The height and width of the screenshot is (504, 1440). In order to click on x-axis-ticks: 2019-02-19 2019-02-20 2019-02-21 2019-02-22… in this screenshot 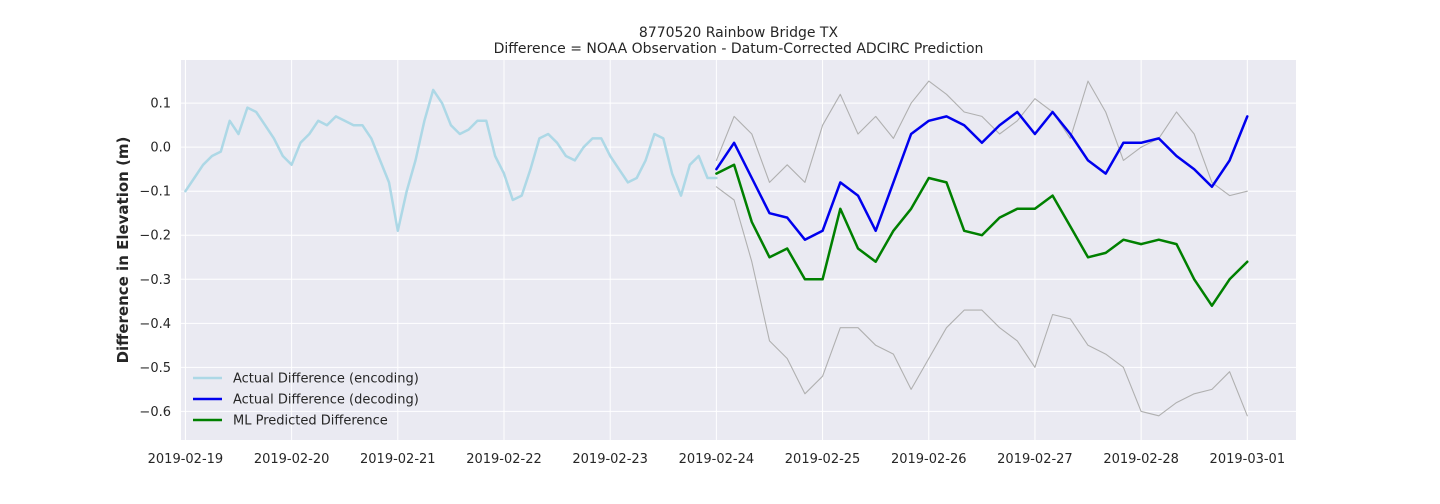, I will do `click(716, 459)`.